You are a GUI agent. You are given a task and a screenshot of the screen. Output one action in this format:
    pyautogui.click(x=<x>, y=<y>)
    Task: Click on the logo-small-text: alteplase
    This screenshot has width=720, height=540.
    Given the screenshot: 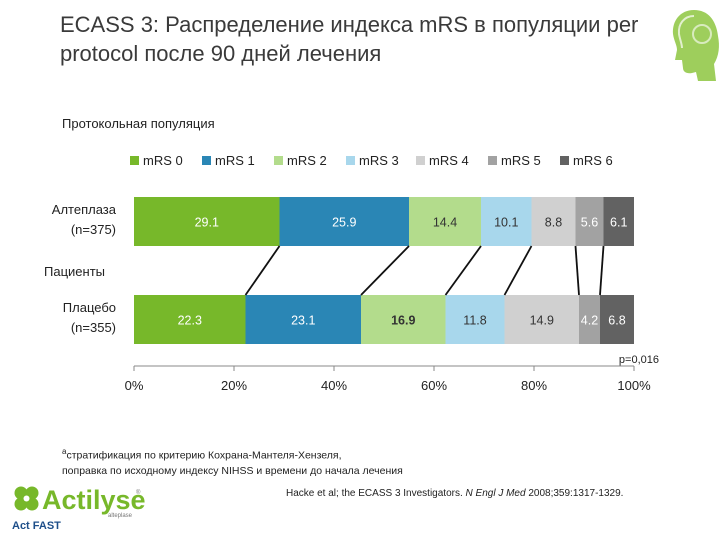 What is the action you would take?
    pyautogui.click(x=120, y=516)
    